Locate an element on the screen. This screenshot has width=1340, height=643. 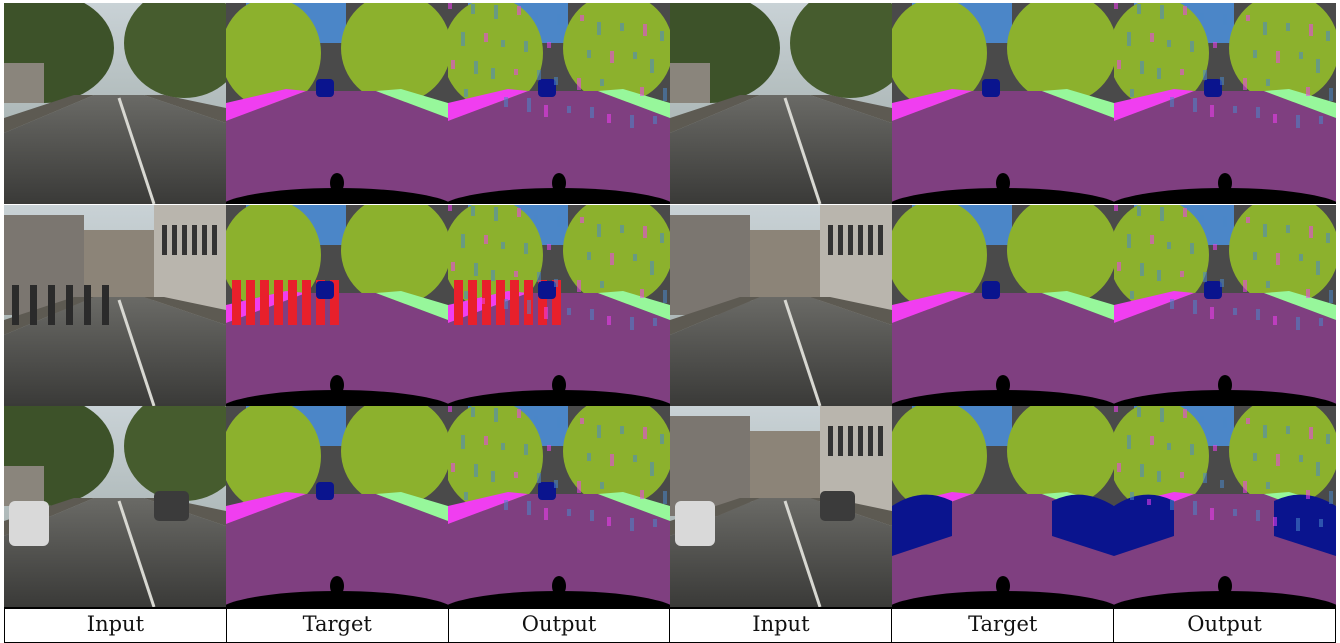
caption-output-1: Output is located at coordinates (558, 625).